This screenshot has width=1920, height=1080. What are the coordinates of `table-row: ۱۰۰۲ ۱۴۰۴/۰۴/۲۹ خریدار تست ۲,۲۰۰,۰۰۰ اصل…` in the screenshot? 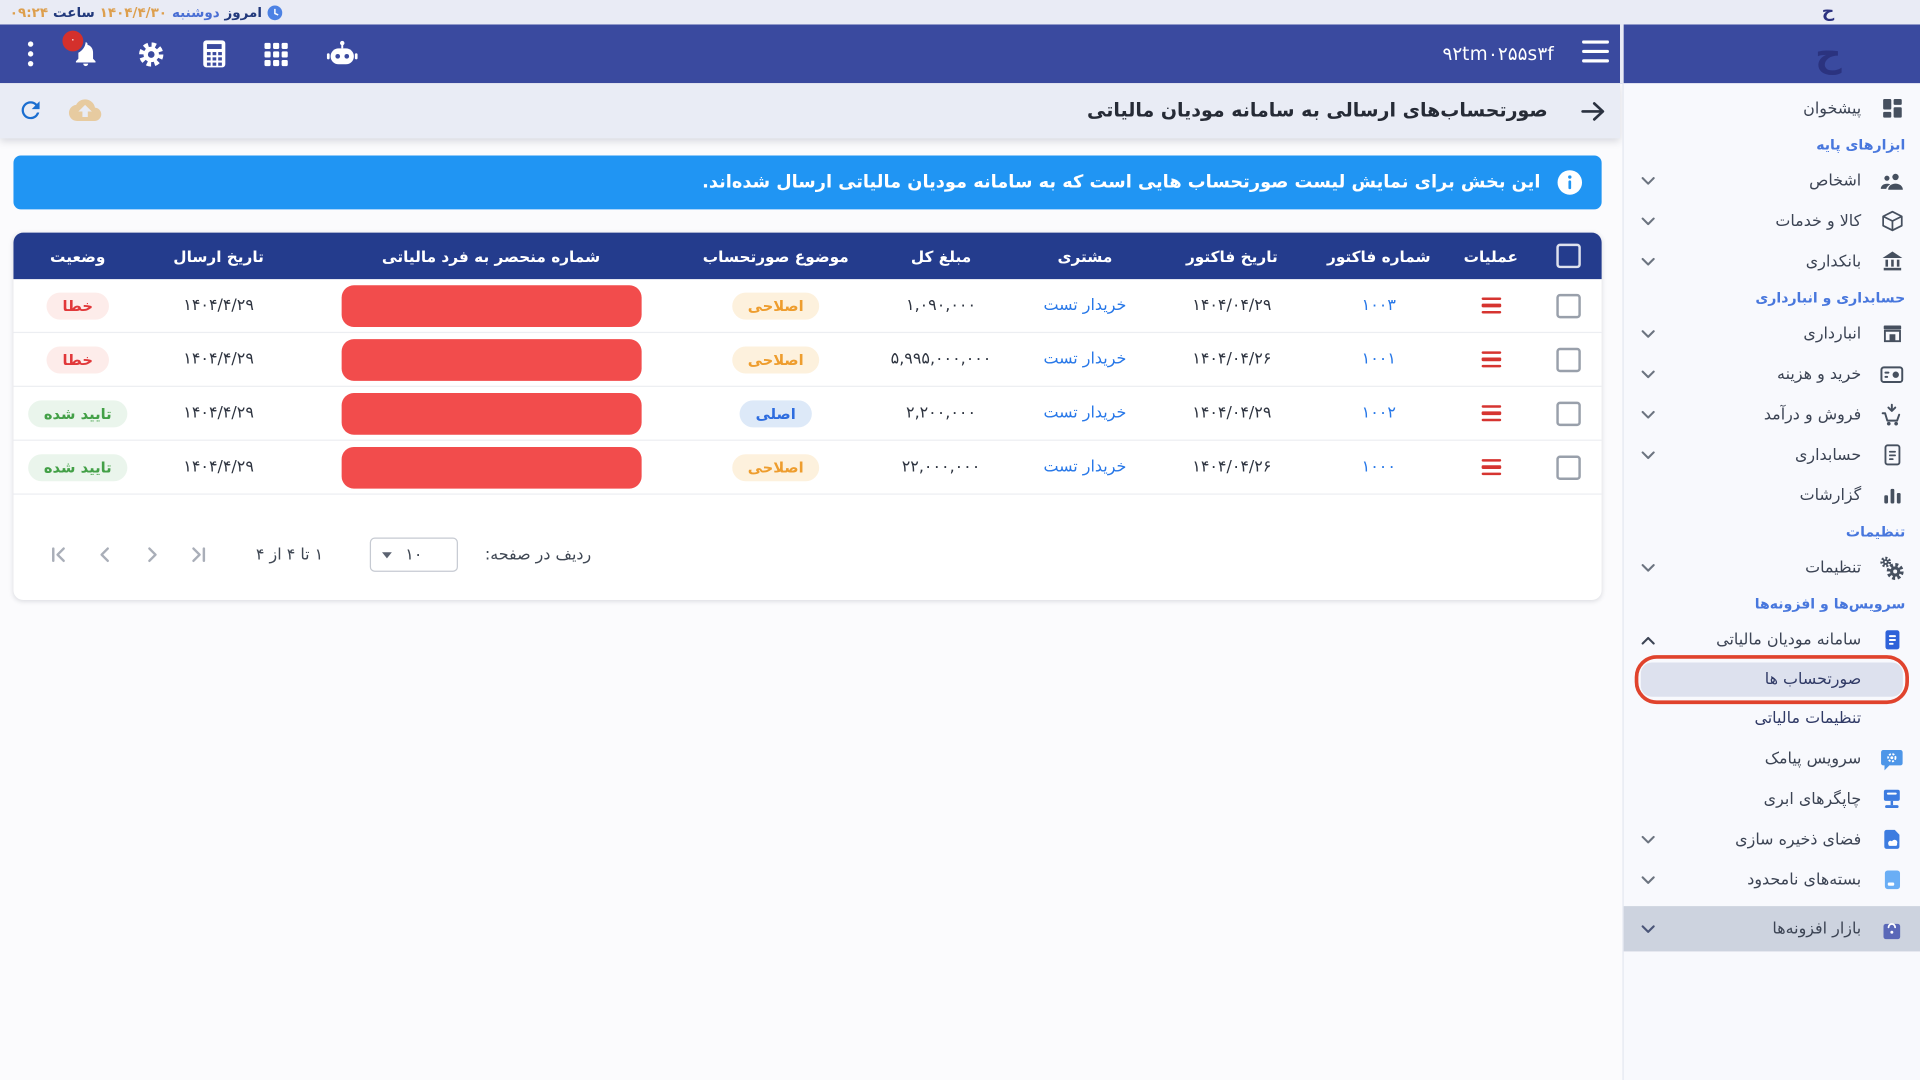 It's located at (807, 414).